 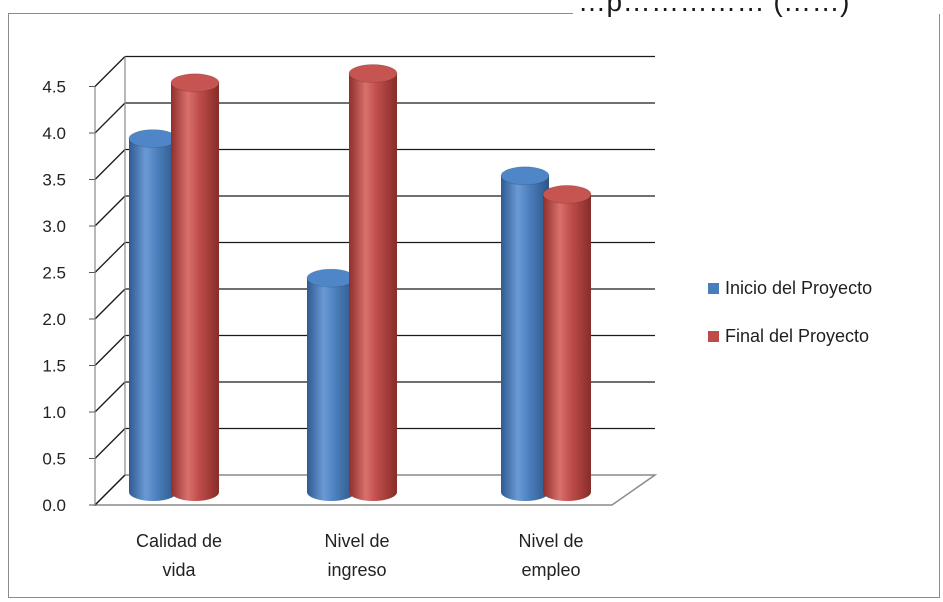 I want to click on y-tick-label: 1.5, so click(x=54, y=366).